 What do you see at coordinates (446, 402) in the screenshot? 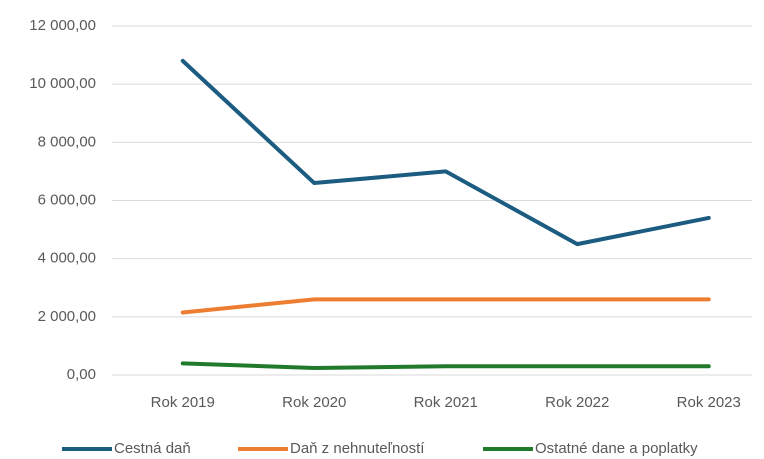
I see `x-tick-label: Rok 2021` at bounding box center [446, 402].